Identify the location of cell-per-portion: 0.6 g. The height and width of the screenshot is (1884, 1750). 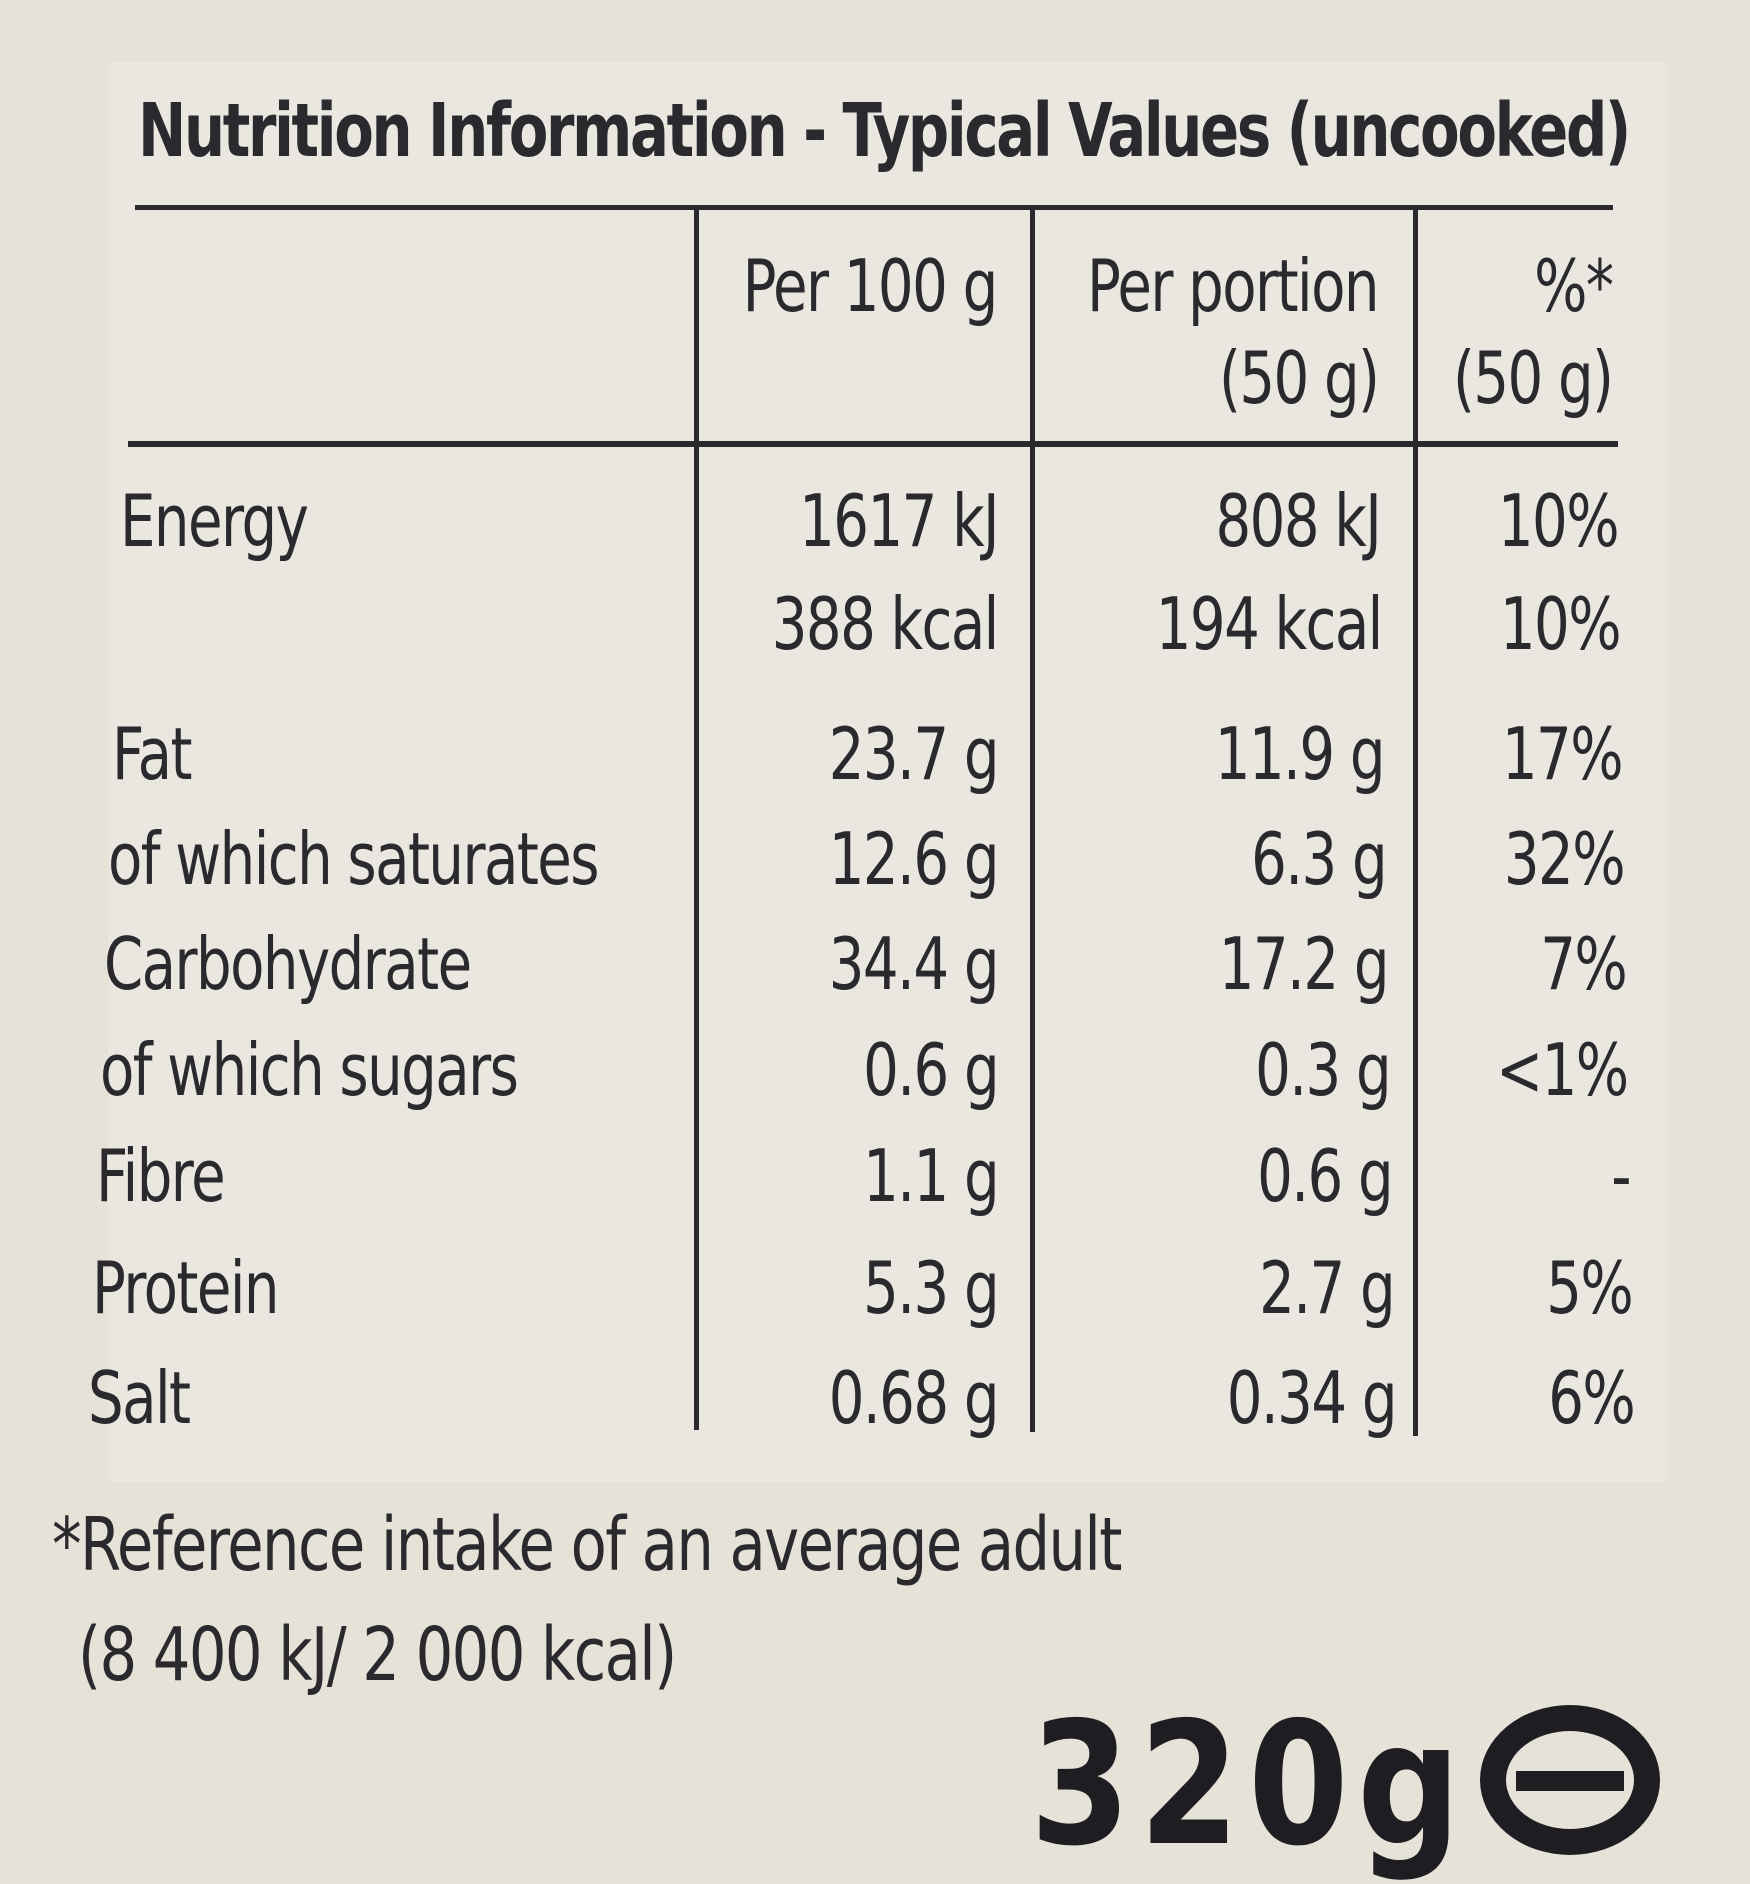
(1325, 1176).